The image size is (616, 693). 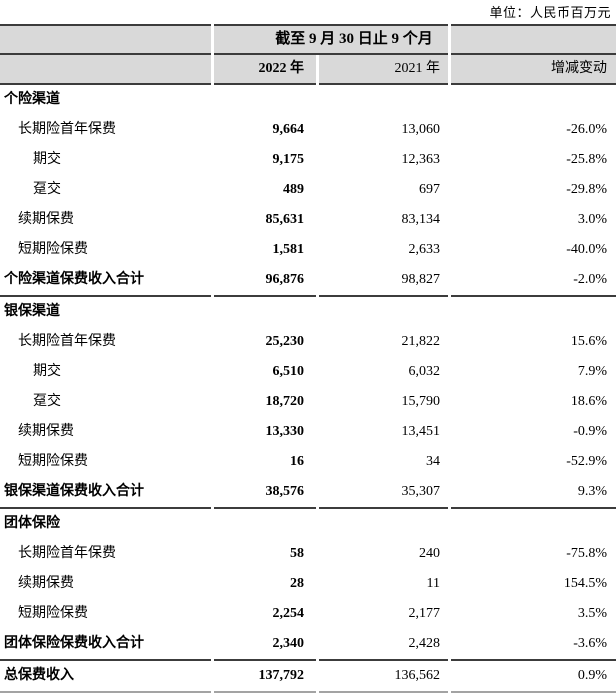 I want to click on value-2021-cell: 34, so click(x=433, y=461).